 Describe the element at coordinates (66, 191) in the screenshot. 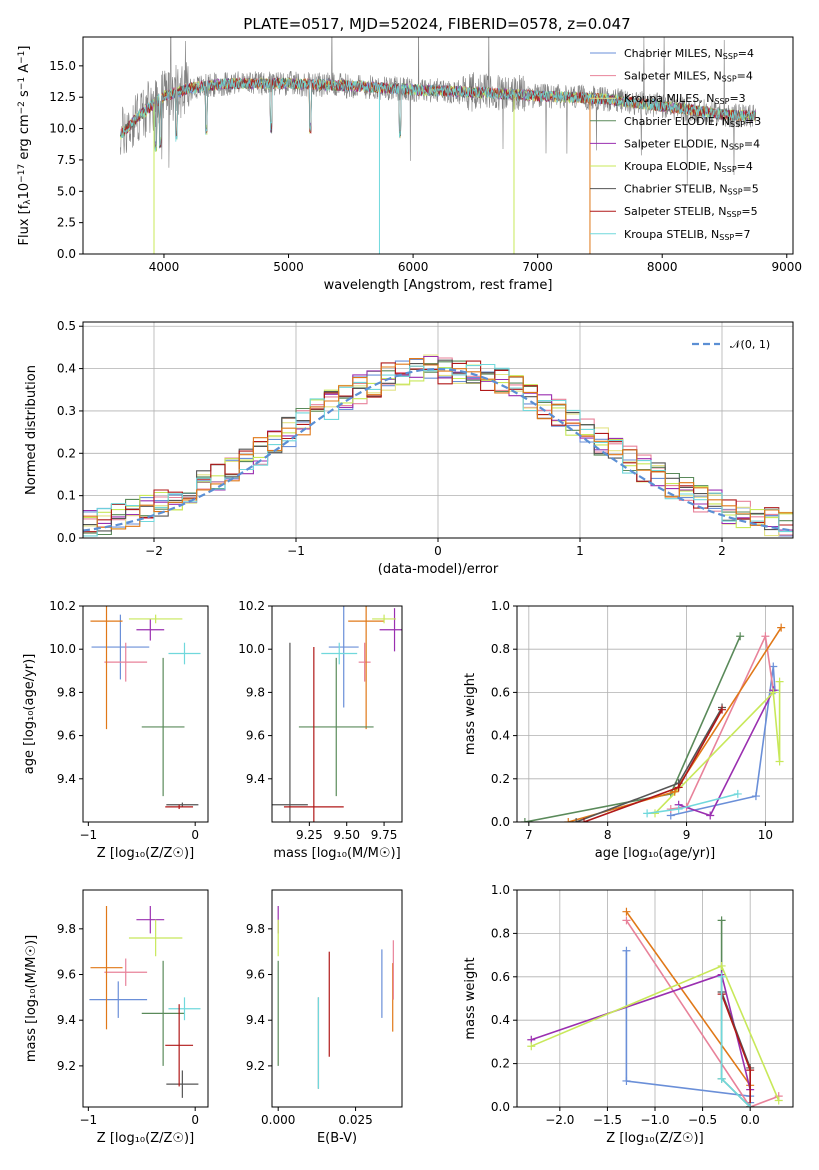

I see `y-tick-label: 5.0` at that location.